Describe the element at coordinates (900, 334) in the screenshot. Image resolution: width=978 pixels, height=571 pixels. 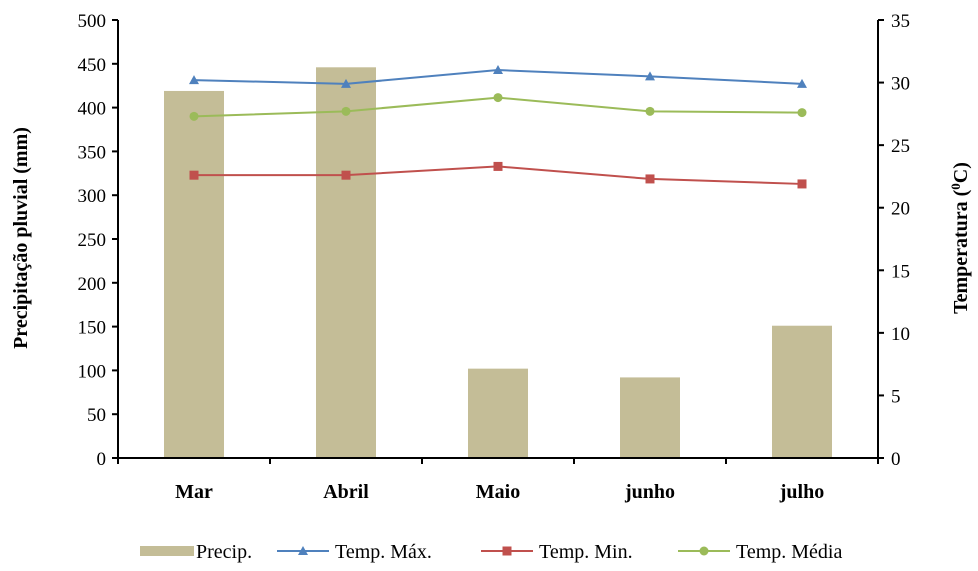
I see `y-right-tick-label: 10` at that location.